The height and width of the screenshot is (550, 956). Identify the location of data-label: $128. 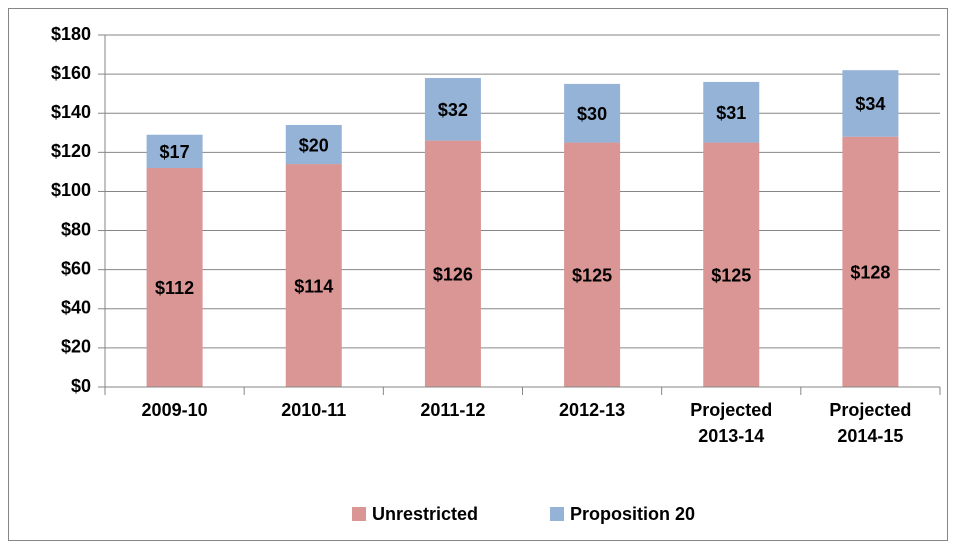
(870, 273).